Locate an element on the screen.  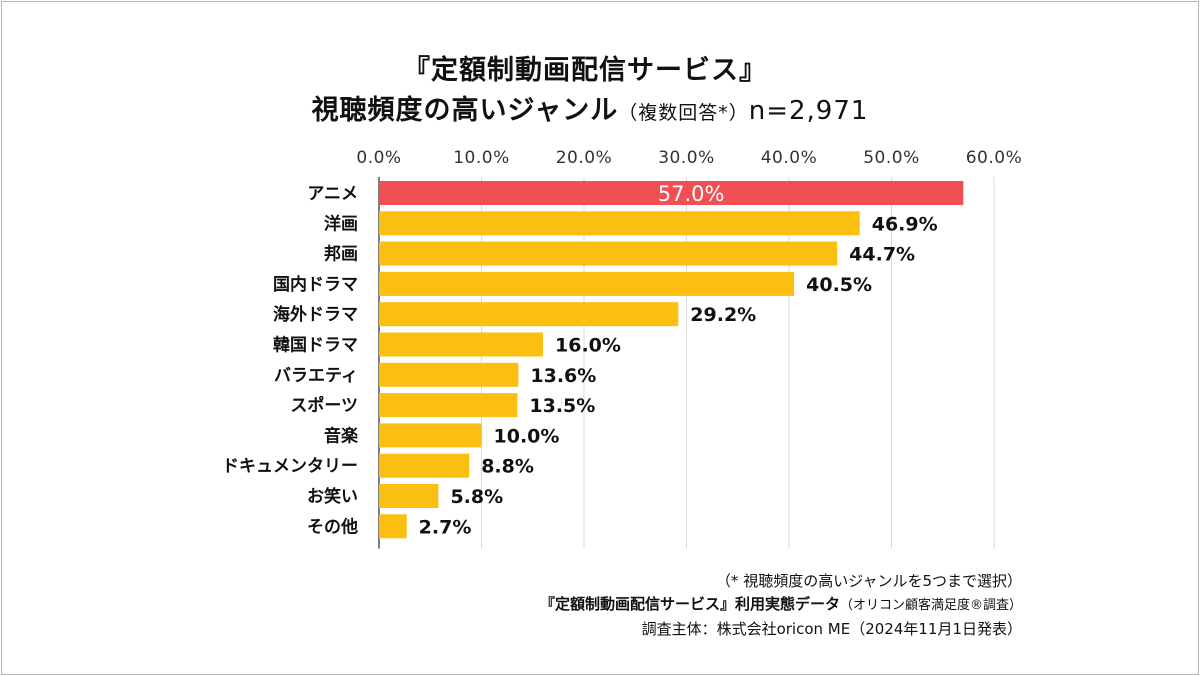
chart-title-line2: 視聴頻度の高いジャンル（複数回答*）n=2,971 is located at coordinates (595, 107).